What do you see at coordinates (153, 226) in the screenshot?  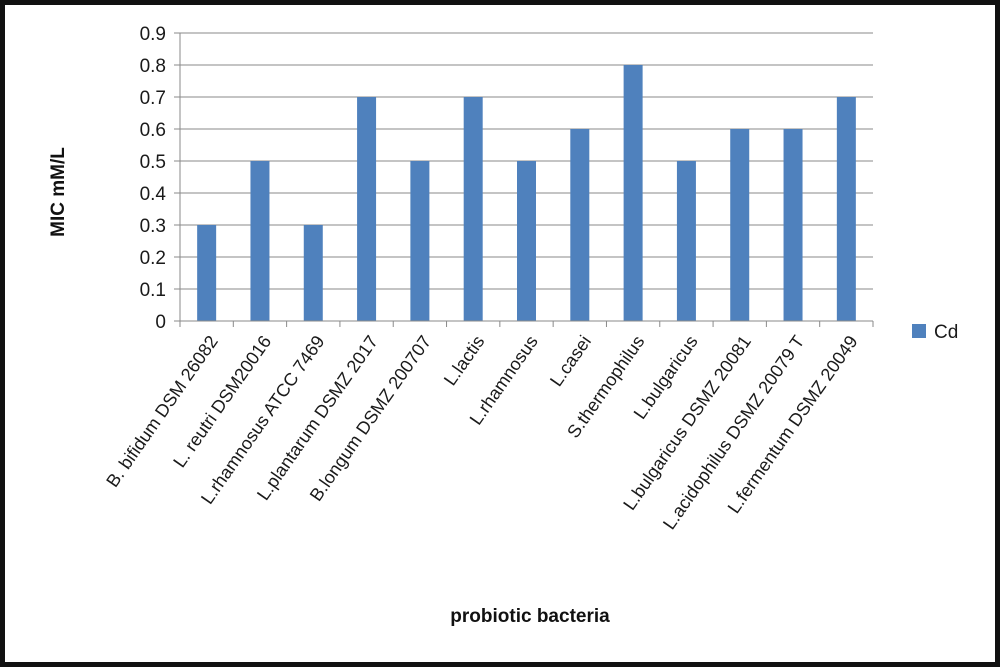 I see `y-tick-label: 0.3` at bounding box center [153, 226].